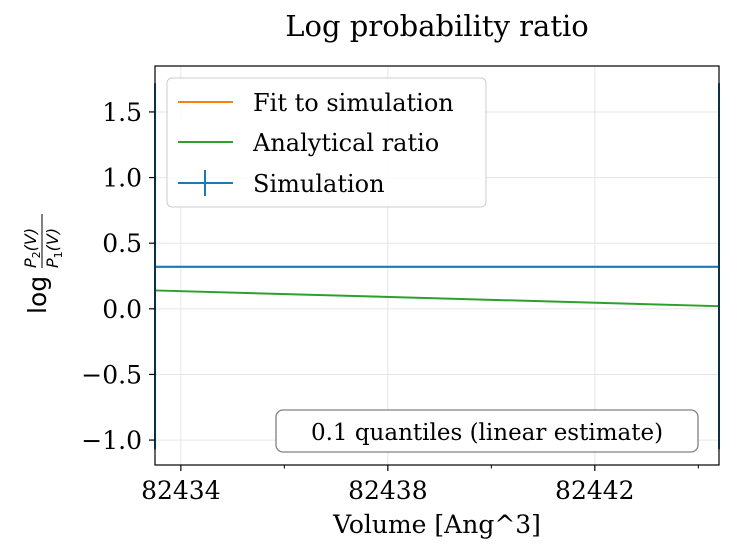 The height and width of the screenshot is (552, 731). I want to click on annotation-box: 0.1 quantiles (linear estimate), so click(487, 431).